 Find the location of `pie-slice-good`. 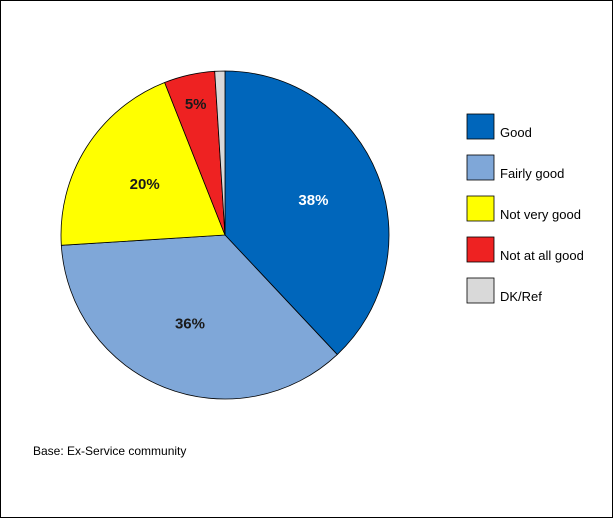

pie-slice-good is located at coordinates (307, 212).